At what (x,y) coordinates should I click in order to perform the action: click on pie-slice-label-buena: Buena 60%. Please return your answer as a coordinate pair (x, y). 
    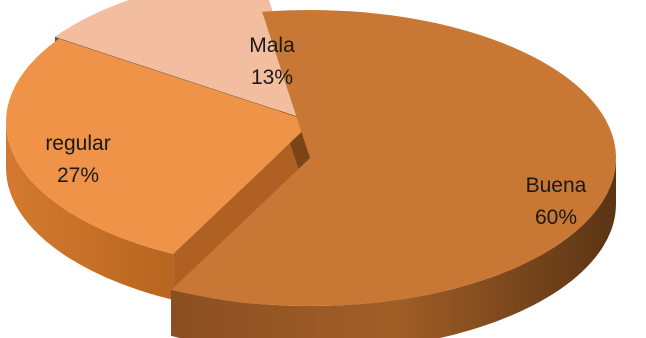
    Looking at the image, I should click on (556, 201).